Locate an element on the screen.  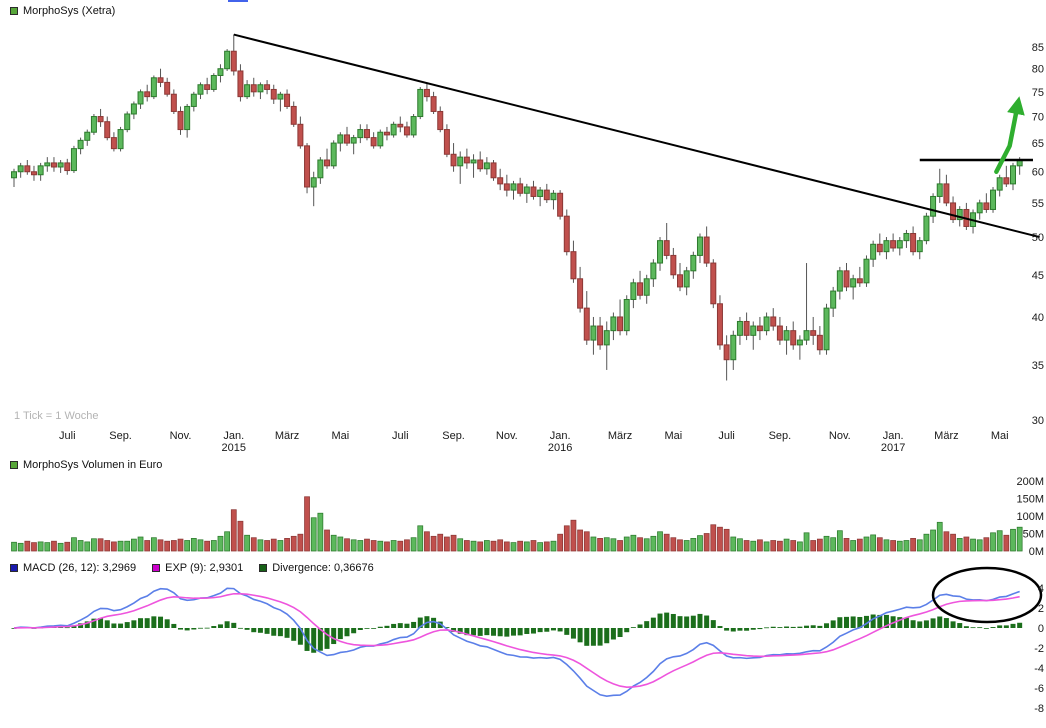
svg-text: -2 is located at coordinates (1039, 649).